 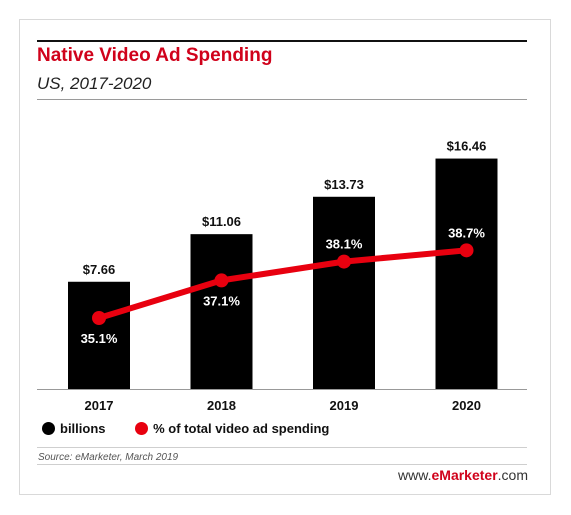 I want to click on bar-2020, so click(x=466, y=273).